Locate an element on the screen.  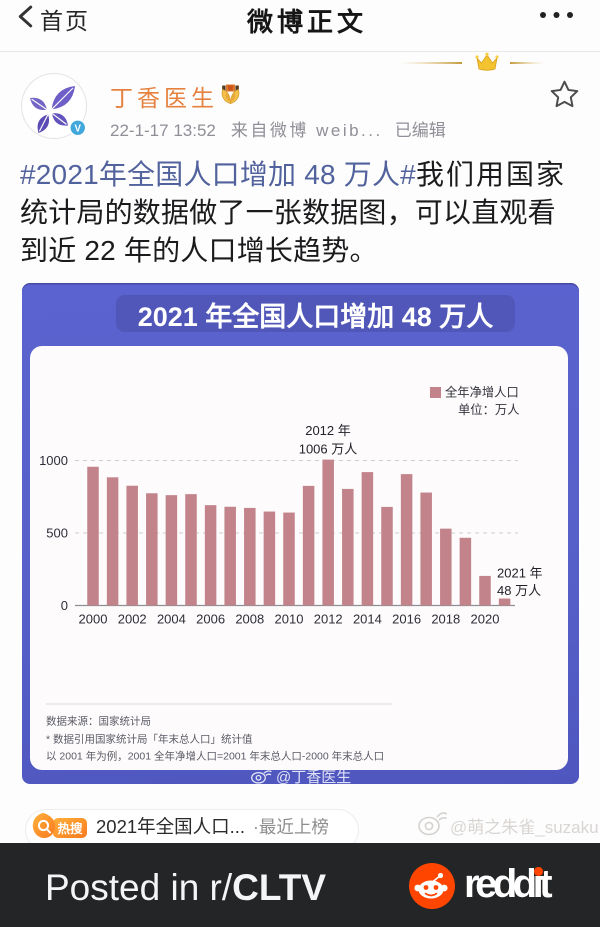
svg-text: 2006 is located at coordinates (210, 619).